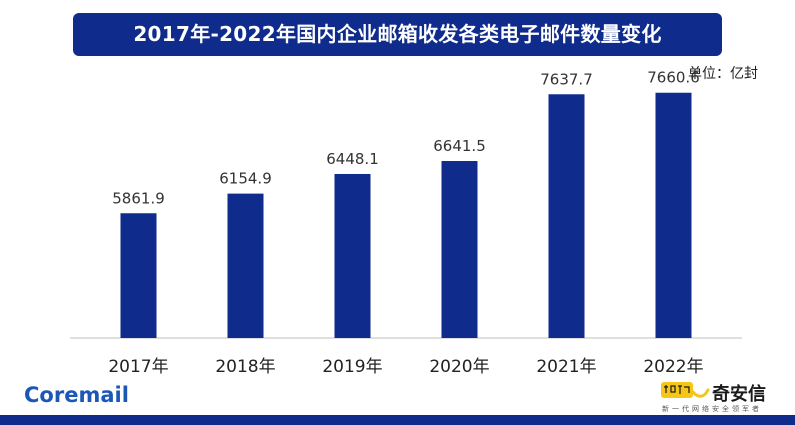 The width and height of the screenshot is (795, 425). What do you see at coordinates (459, 367) in the screenshot?
I see `x-tick-label-3: 2020年` at bounding box center [459, 367].